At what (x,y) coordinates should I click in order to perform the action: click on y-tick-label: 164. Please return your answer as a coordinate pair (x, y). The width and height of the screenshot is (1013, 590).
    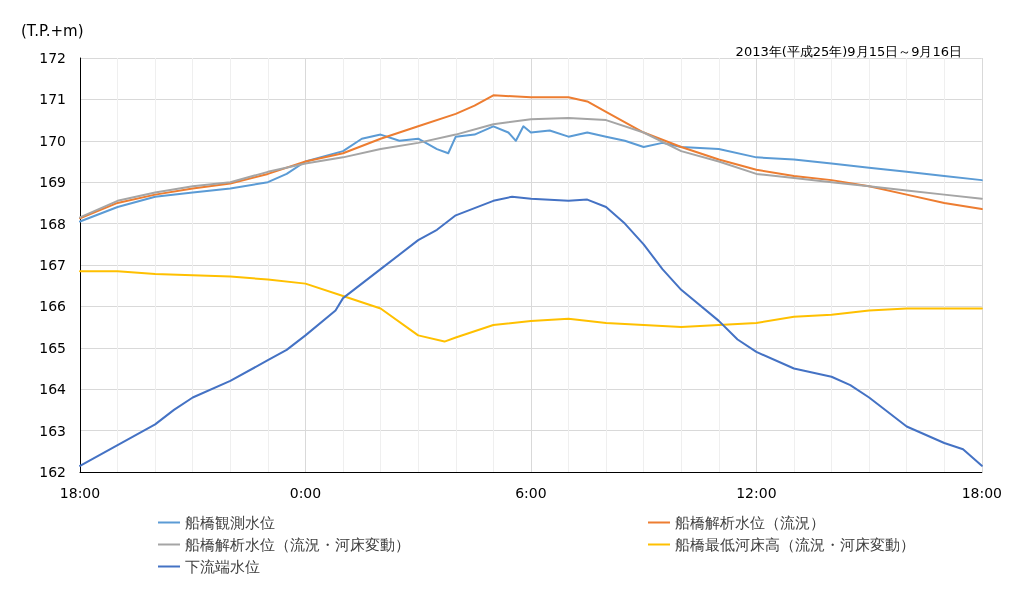
    Looking at the image, I should click on (53, 389).